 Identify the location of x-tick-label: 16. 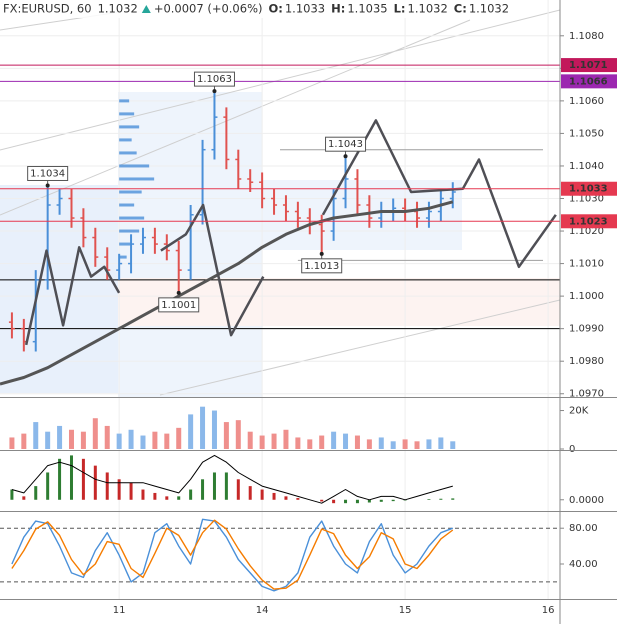
(548, 610).